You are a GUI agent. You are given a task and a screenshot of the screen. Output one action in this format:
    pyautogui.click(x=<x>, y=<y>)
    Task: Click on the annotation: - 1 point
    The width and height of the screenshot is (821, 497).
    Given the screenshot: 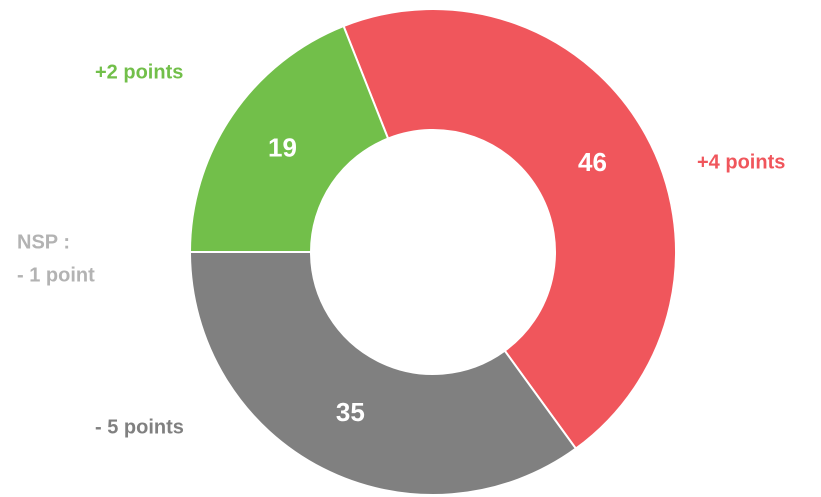 What is the action you would take?
    pyautogui.click(x=56, y=275)
    